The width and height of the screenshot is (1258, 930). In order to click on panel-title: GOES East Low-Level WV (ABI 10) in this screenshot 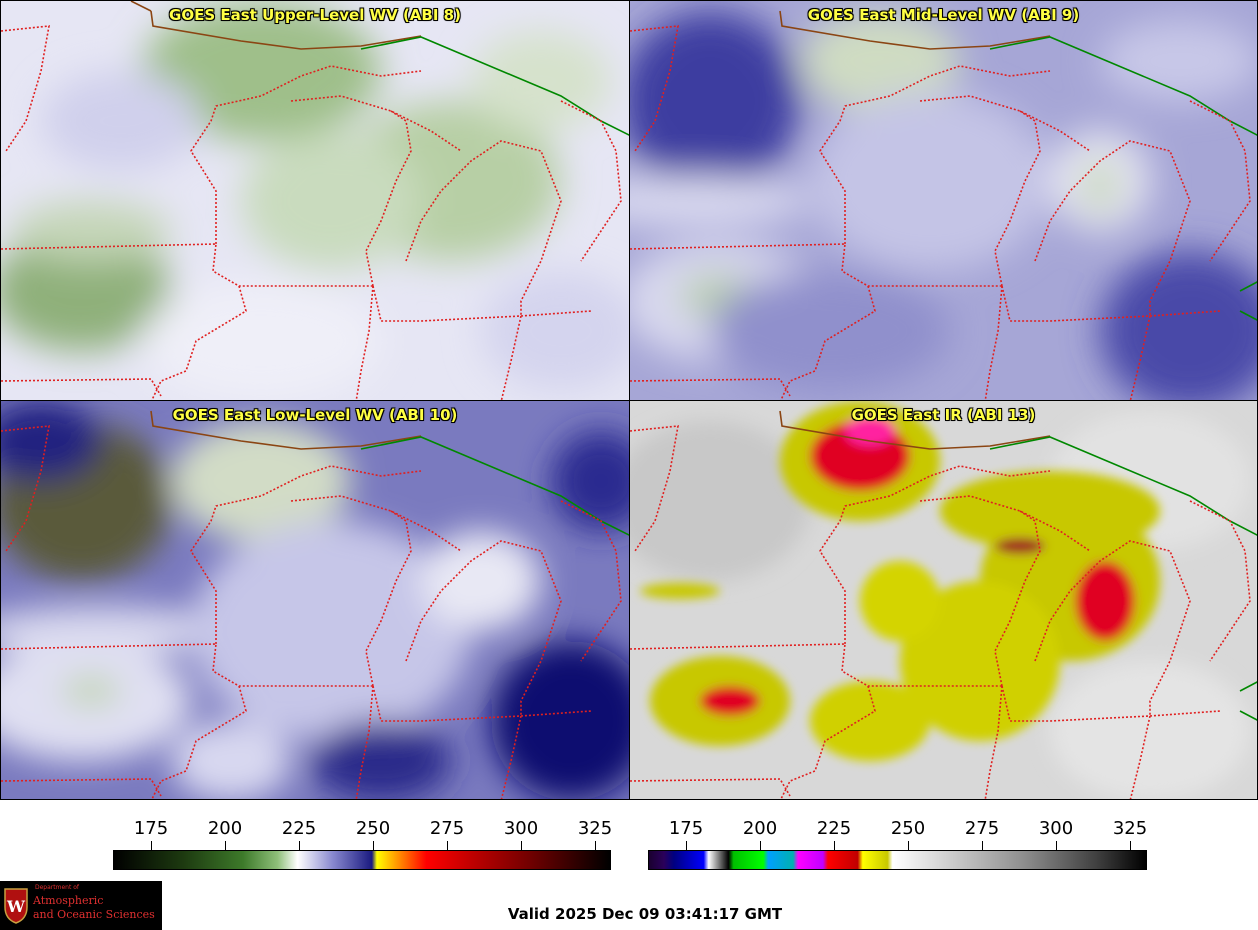, I will do `click(315, 415)`.